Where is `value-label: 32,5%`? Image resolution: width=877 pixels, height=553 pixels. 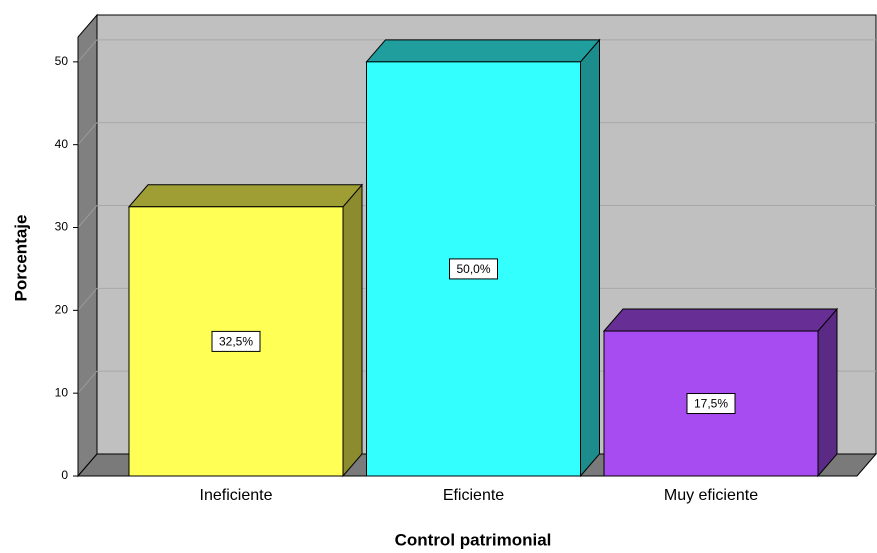
value-label: 32,5% is located at coordinates (236, 342).